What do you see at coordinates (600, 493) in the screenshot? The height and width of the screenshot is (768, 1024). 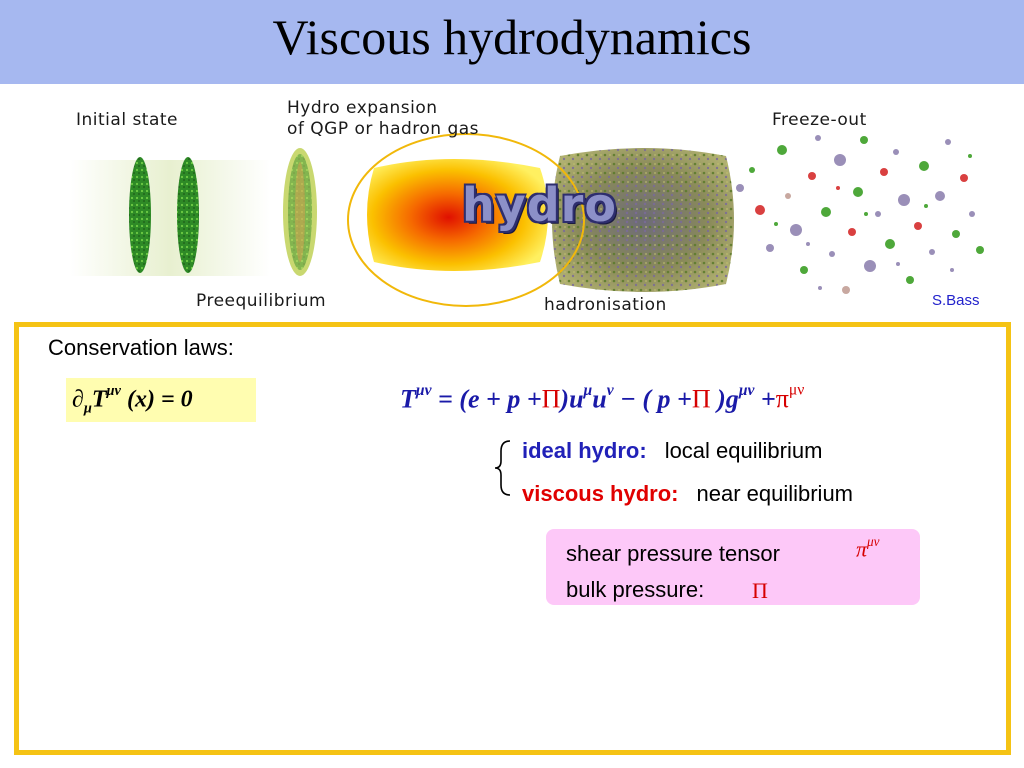 I see `regime-viscous-label: viscous hydro:` at bounding box center [600, 493].